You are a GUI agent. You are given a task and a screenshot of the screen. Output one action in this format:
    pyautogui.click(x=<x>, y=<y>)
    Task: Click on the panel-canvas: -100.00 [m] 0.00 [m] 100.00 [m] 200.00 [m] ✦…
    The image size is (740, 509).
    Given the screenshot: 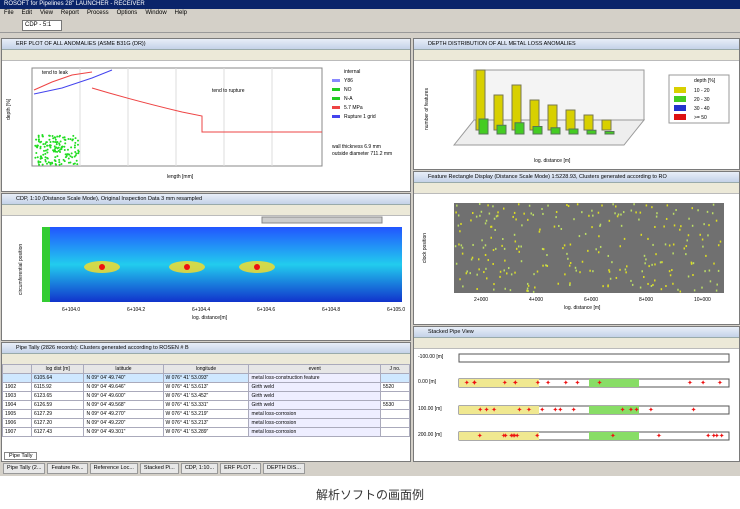 What is the action you would take?
    pyautogui.click(x=574, y=397)
    